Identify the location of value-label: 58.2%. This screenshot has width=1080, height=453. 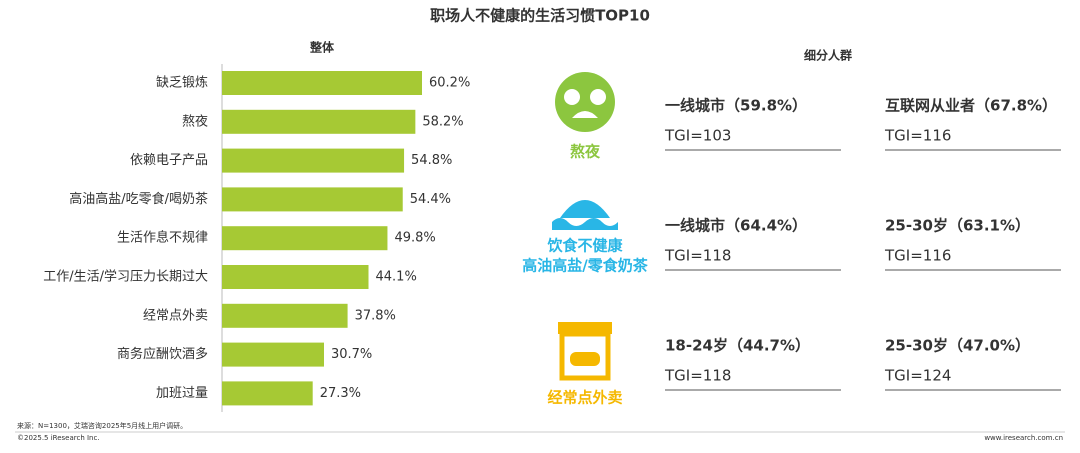
(442, 121).